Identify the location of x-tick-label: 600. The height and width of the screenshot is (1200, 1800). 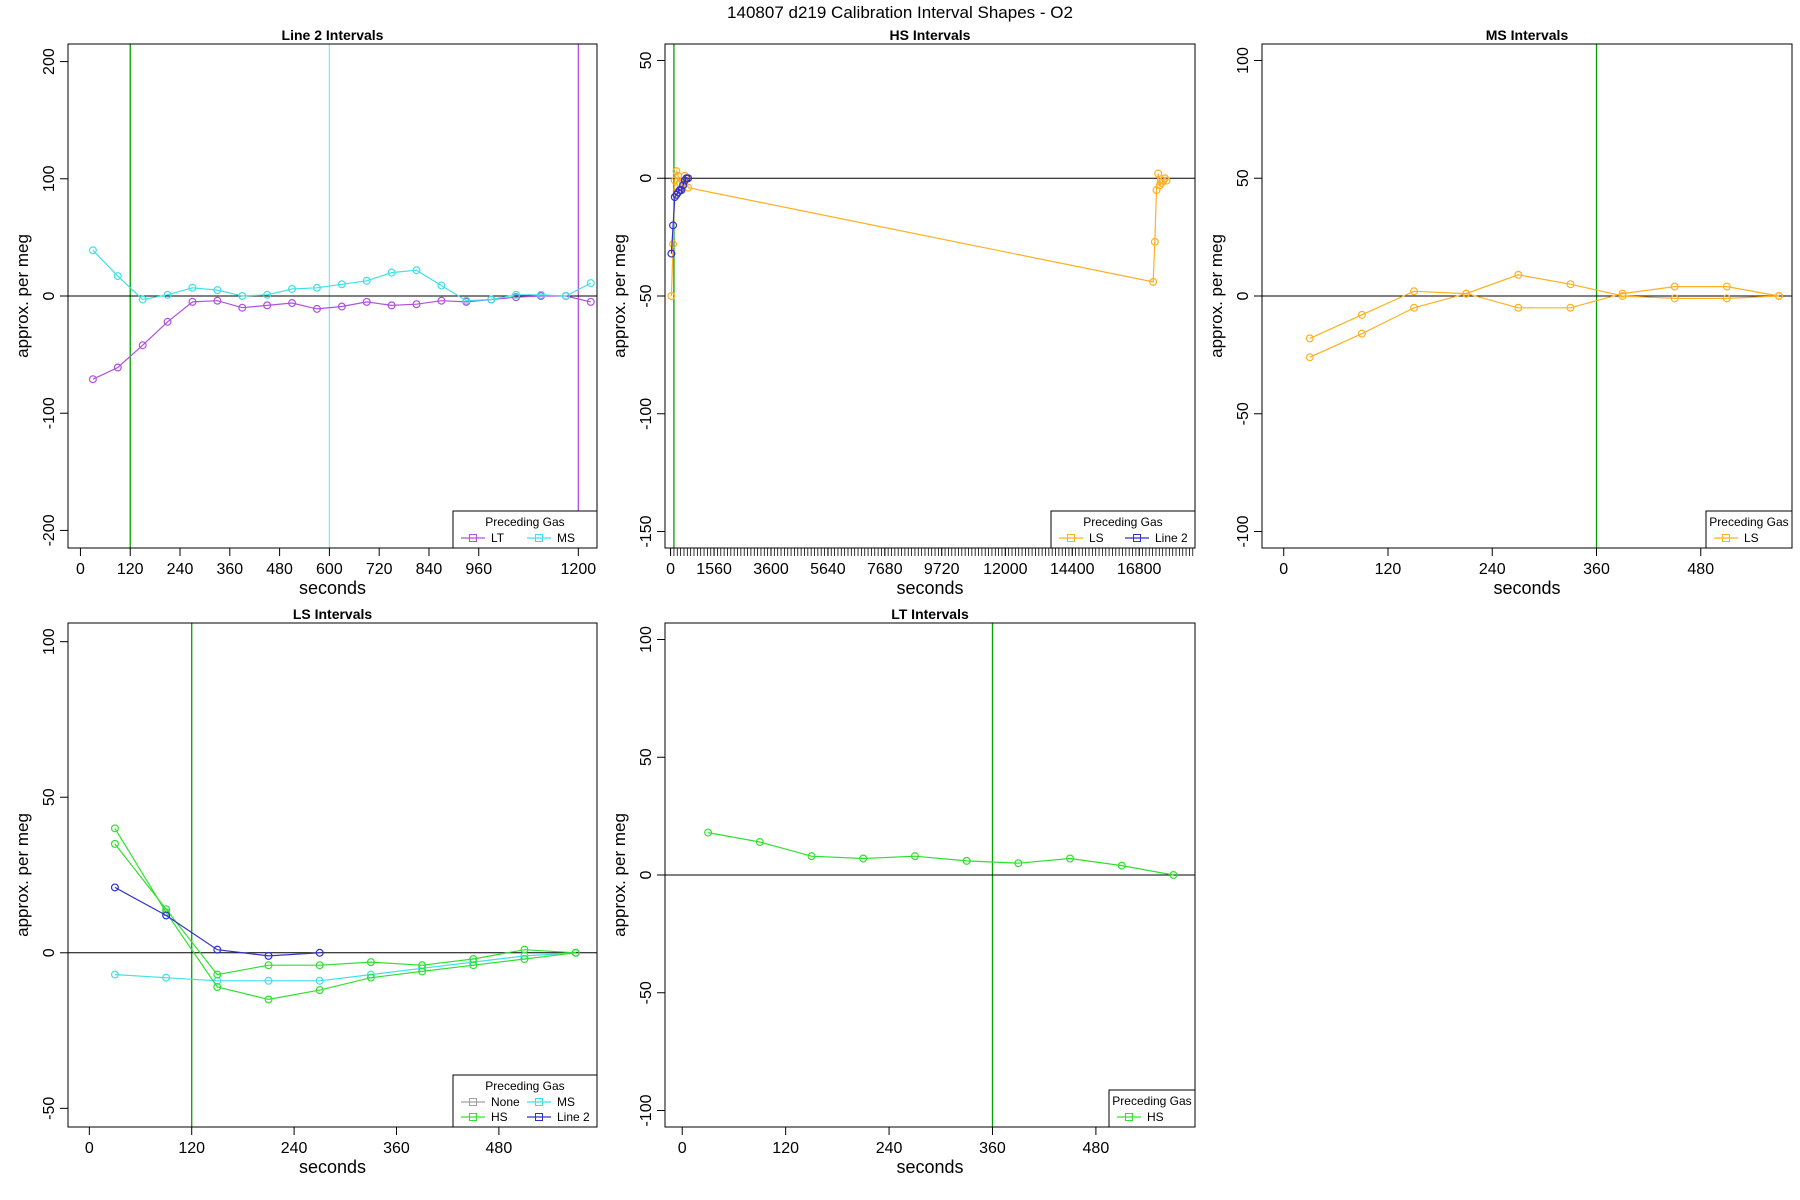
(329, 569).